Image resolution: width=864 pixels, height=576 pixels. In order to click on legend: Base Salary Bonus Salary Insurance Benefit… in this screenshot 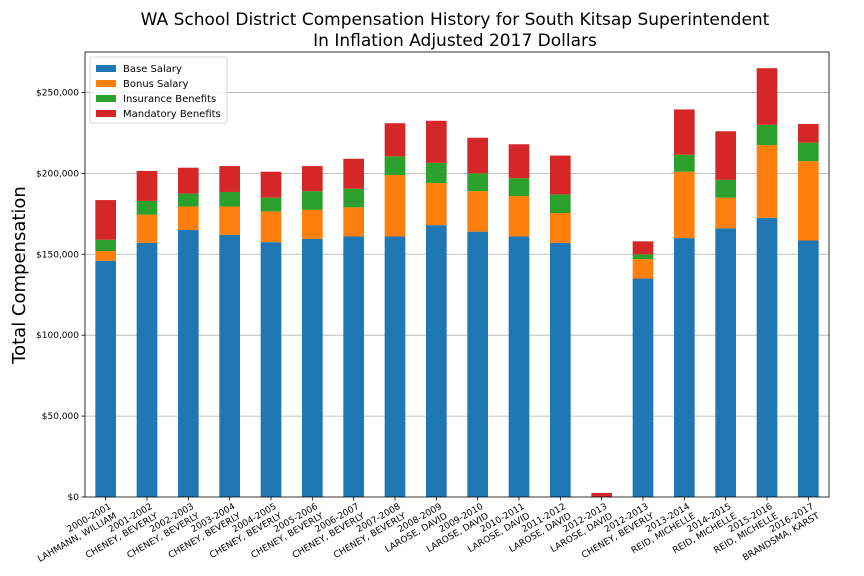, I will do `click(158, 90)`.